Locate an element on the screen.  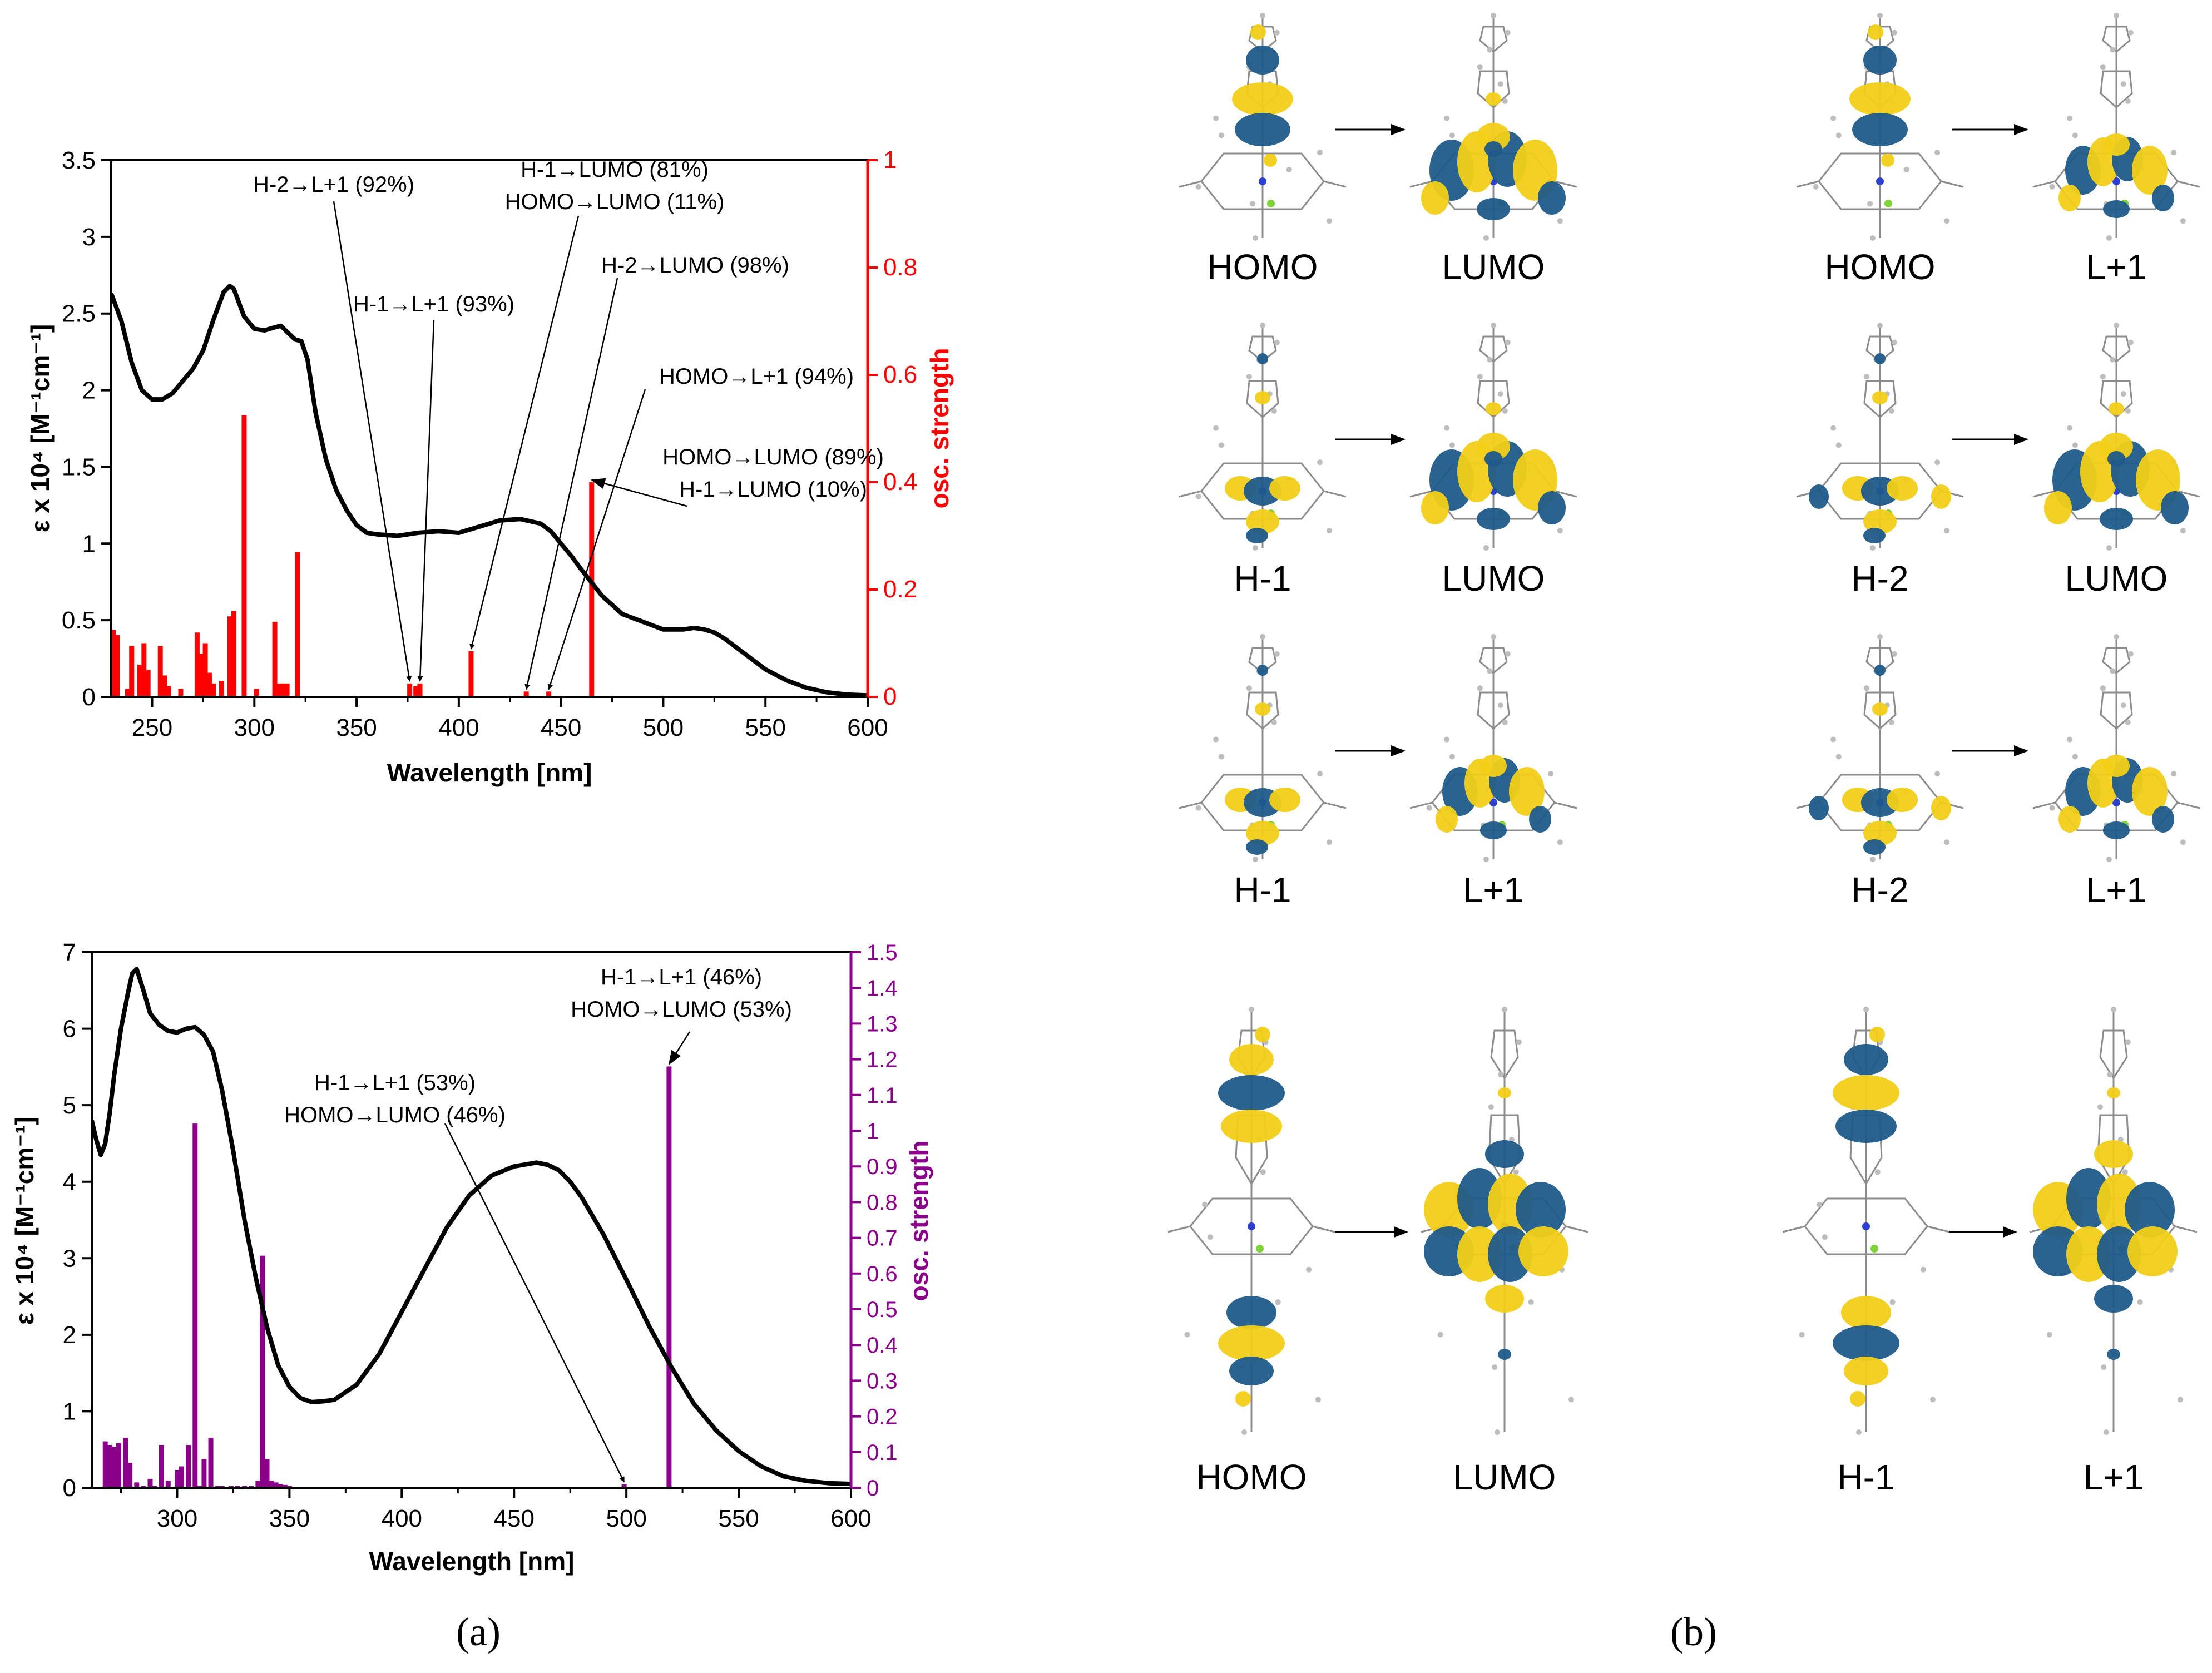
bottom-plot-frame is located at coordinates (471, 1220).